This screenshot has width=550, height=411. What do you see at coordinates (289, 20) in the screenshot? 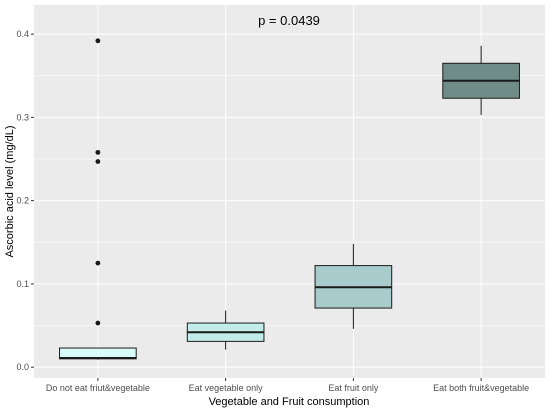
I see `p-value-annotation: p = 0.0439` at bounding box center [289, 20].